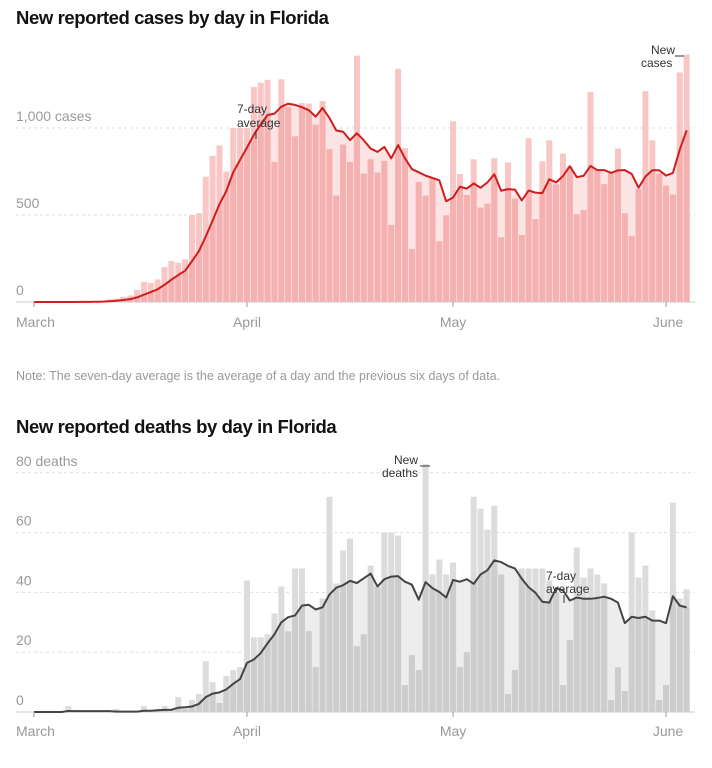  I want to click on deaths-x-tick-label: June, so click(668, 731).